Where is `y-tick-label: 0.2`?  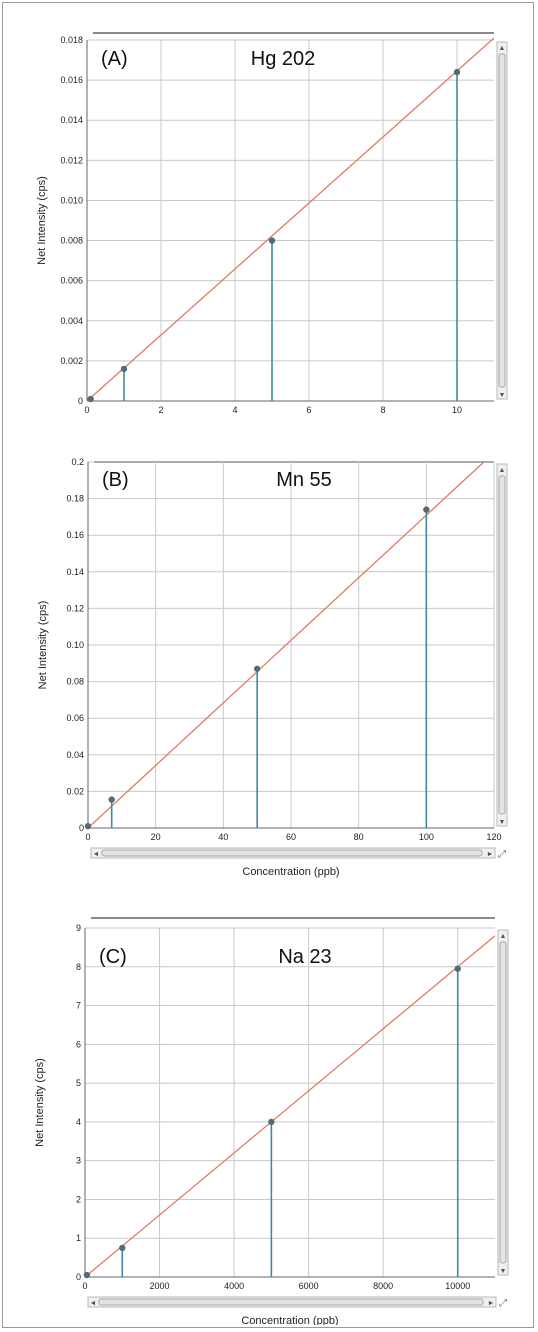
y-tick-label: 0.2 is located at coordinates (77, 462).